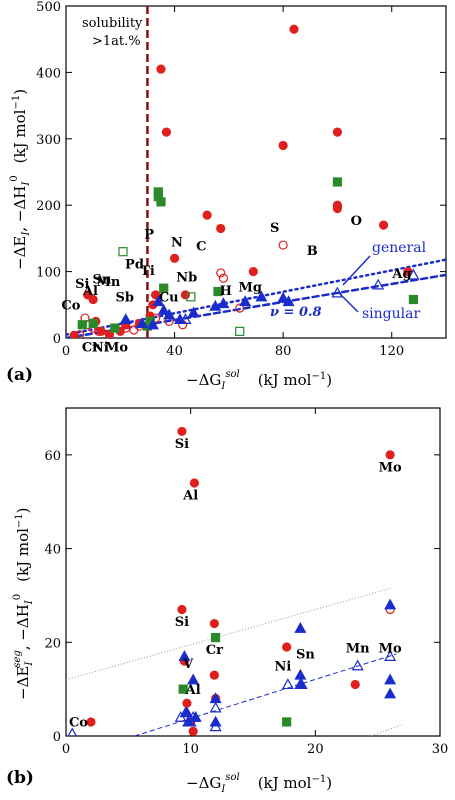  What do you see at coordinates (190, 749) in the screenshot?
I see `panel-b-xtick-label: 10` at bounding box center [190, 749].